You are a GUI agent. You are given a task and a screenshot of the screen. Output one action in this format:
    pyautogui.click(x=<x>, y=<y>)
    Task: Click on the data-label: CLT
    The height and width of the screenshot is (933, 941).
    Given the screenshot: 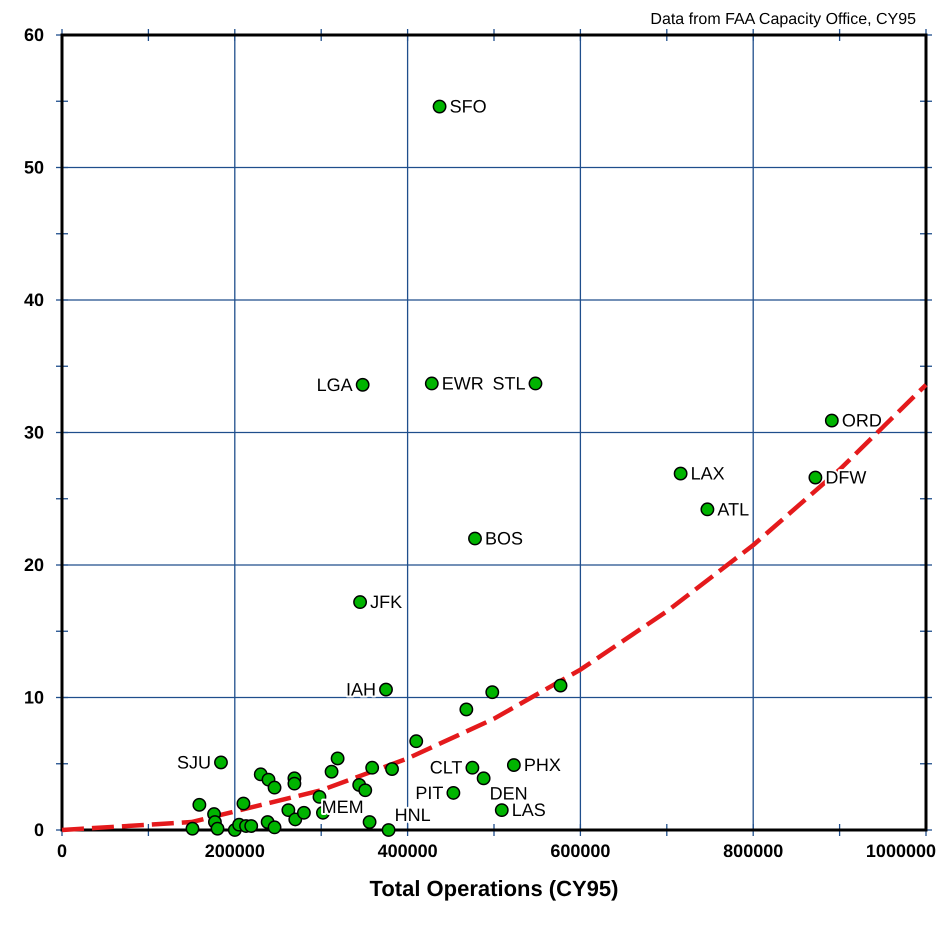 What is the action you would take?
    pyautogui.click(x=446, y=768)
    